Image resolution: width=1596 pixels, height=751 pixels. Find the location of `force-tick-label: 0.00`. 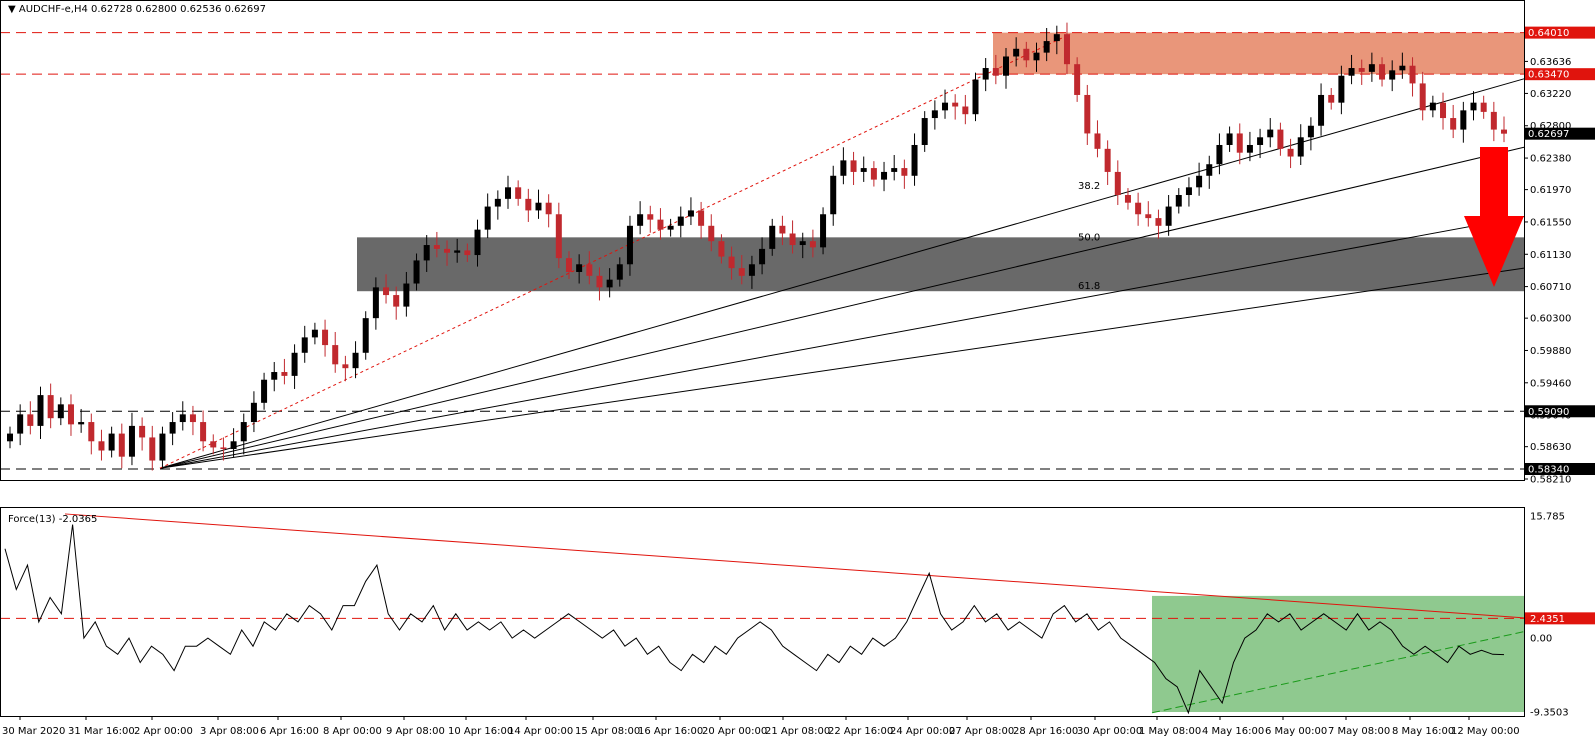

force-tick-label: 0.00 is located at coordinates (1541, 639).